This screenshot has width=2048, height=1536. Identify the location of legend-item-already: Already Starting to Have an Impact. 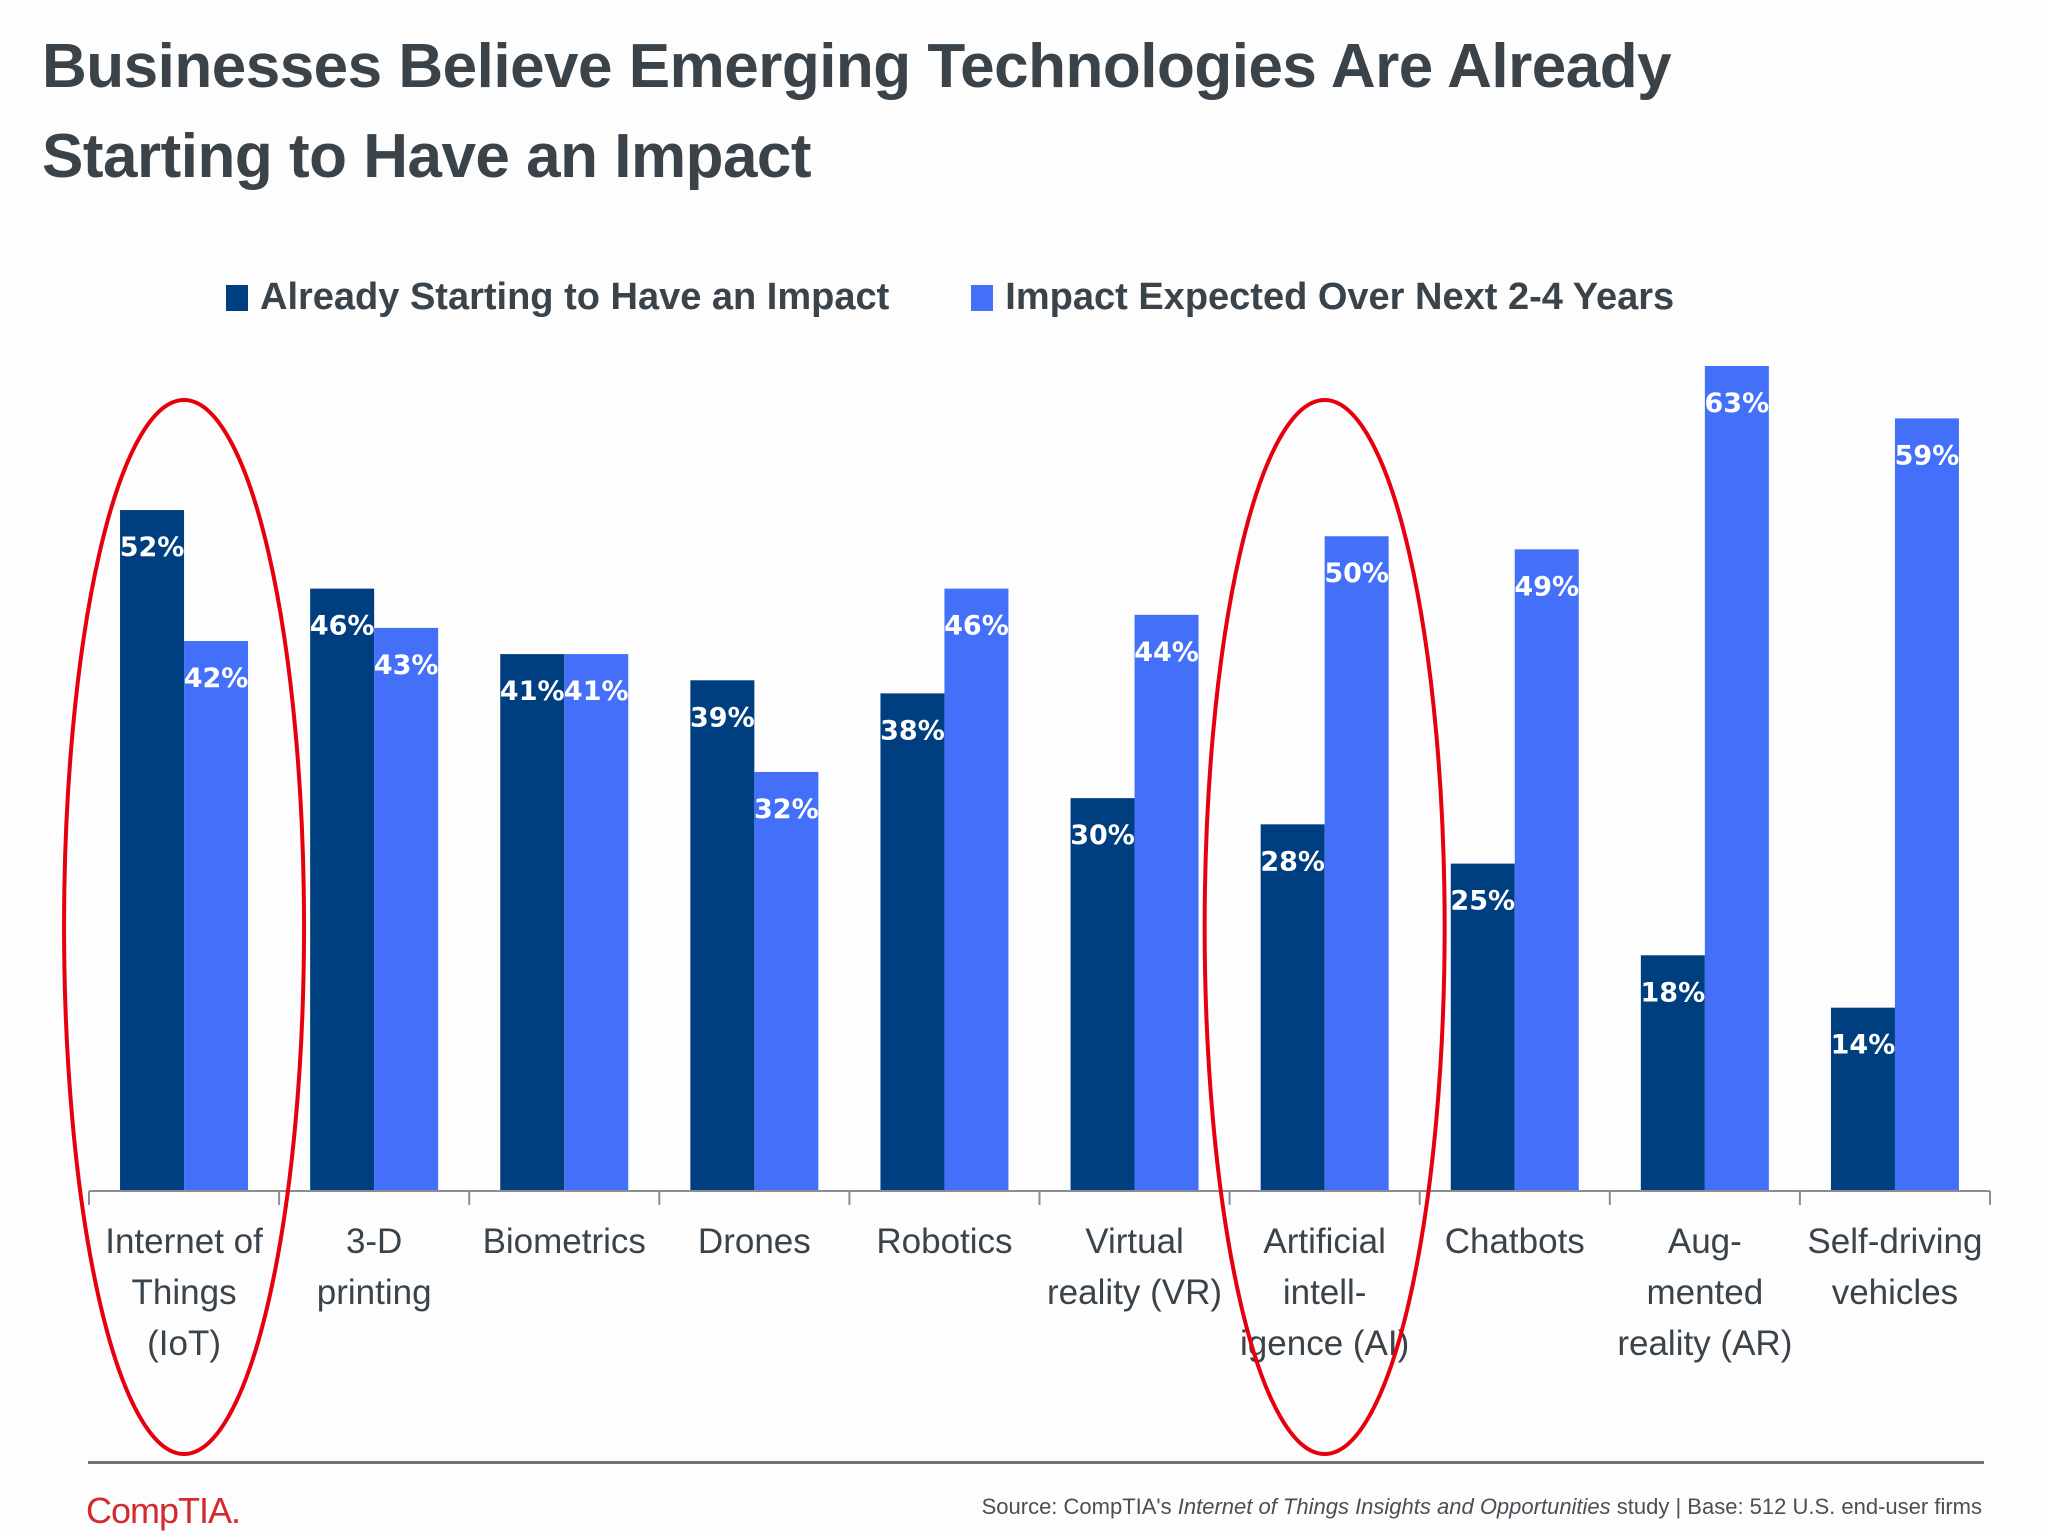
(557, 297).